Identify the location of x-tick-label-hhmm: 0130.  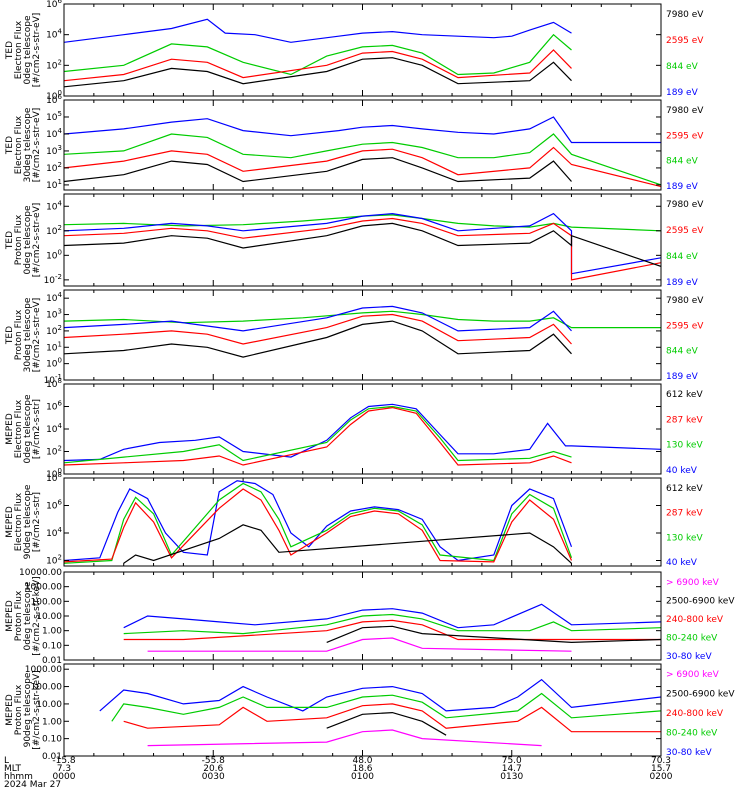
(511, 777).